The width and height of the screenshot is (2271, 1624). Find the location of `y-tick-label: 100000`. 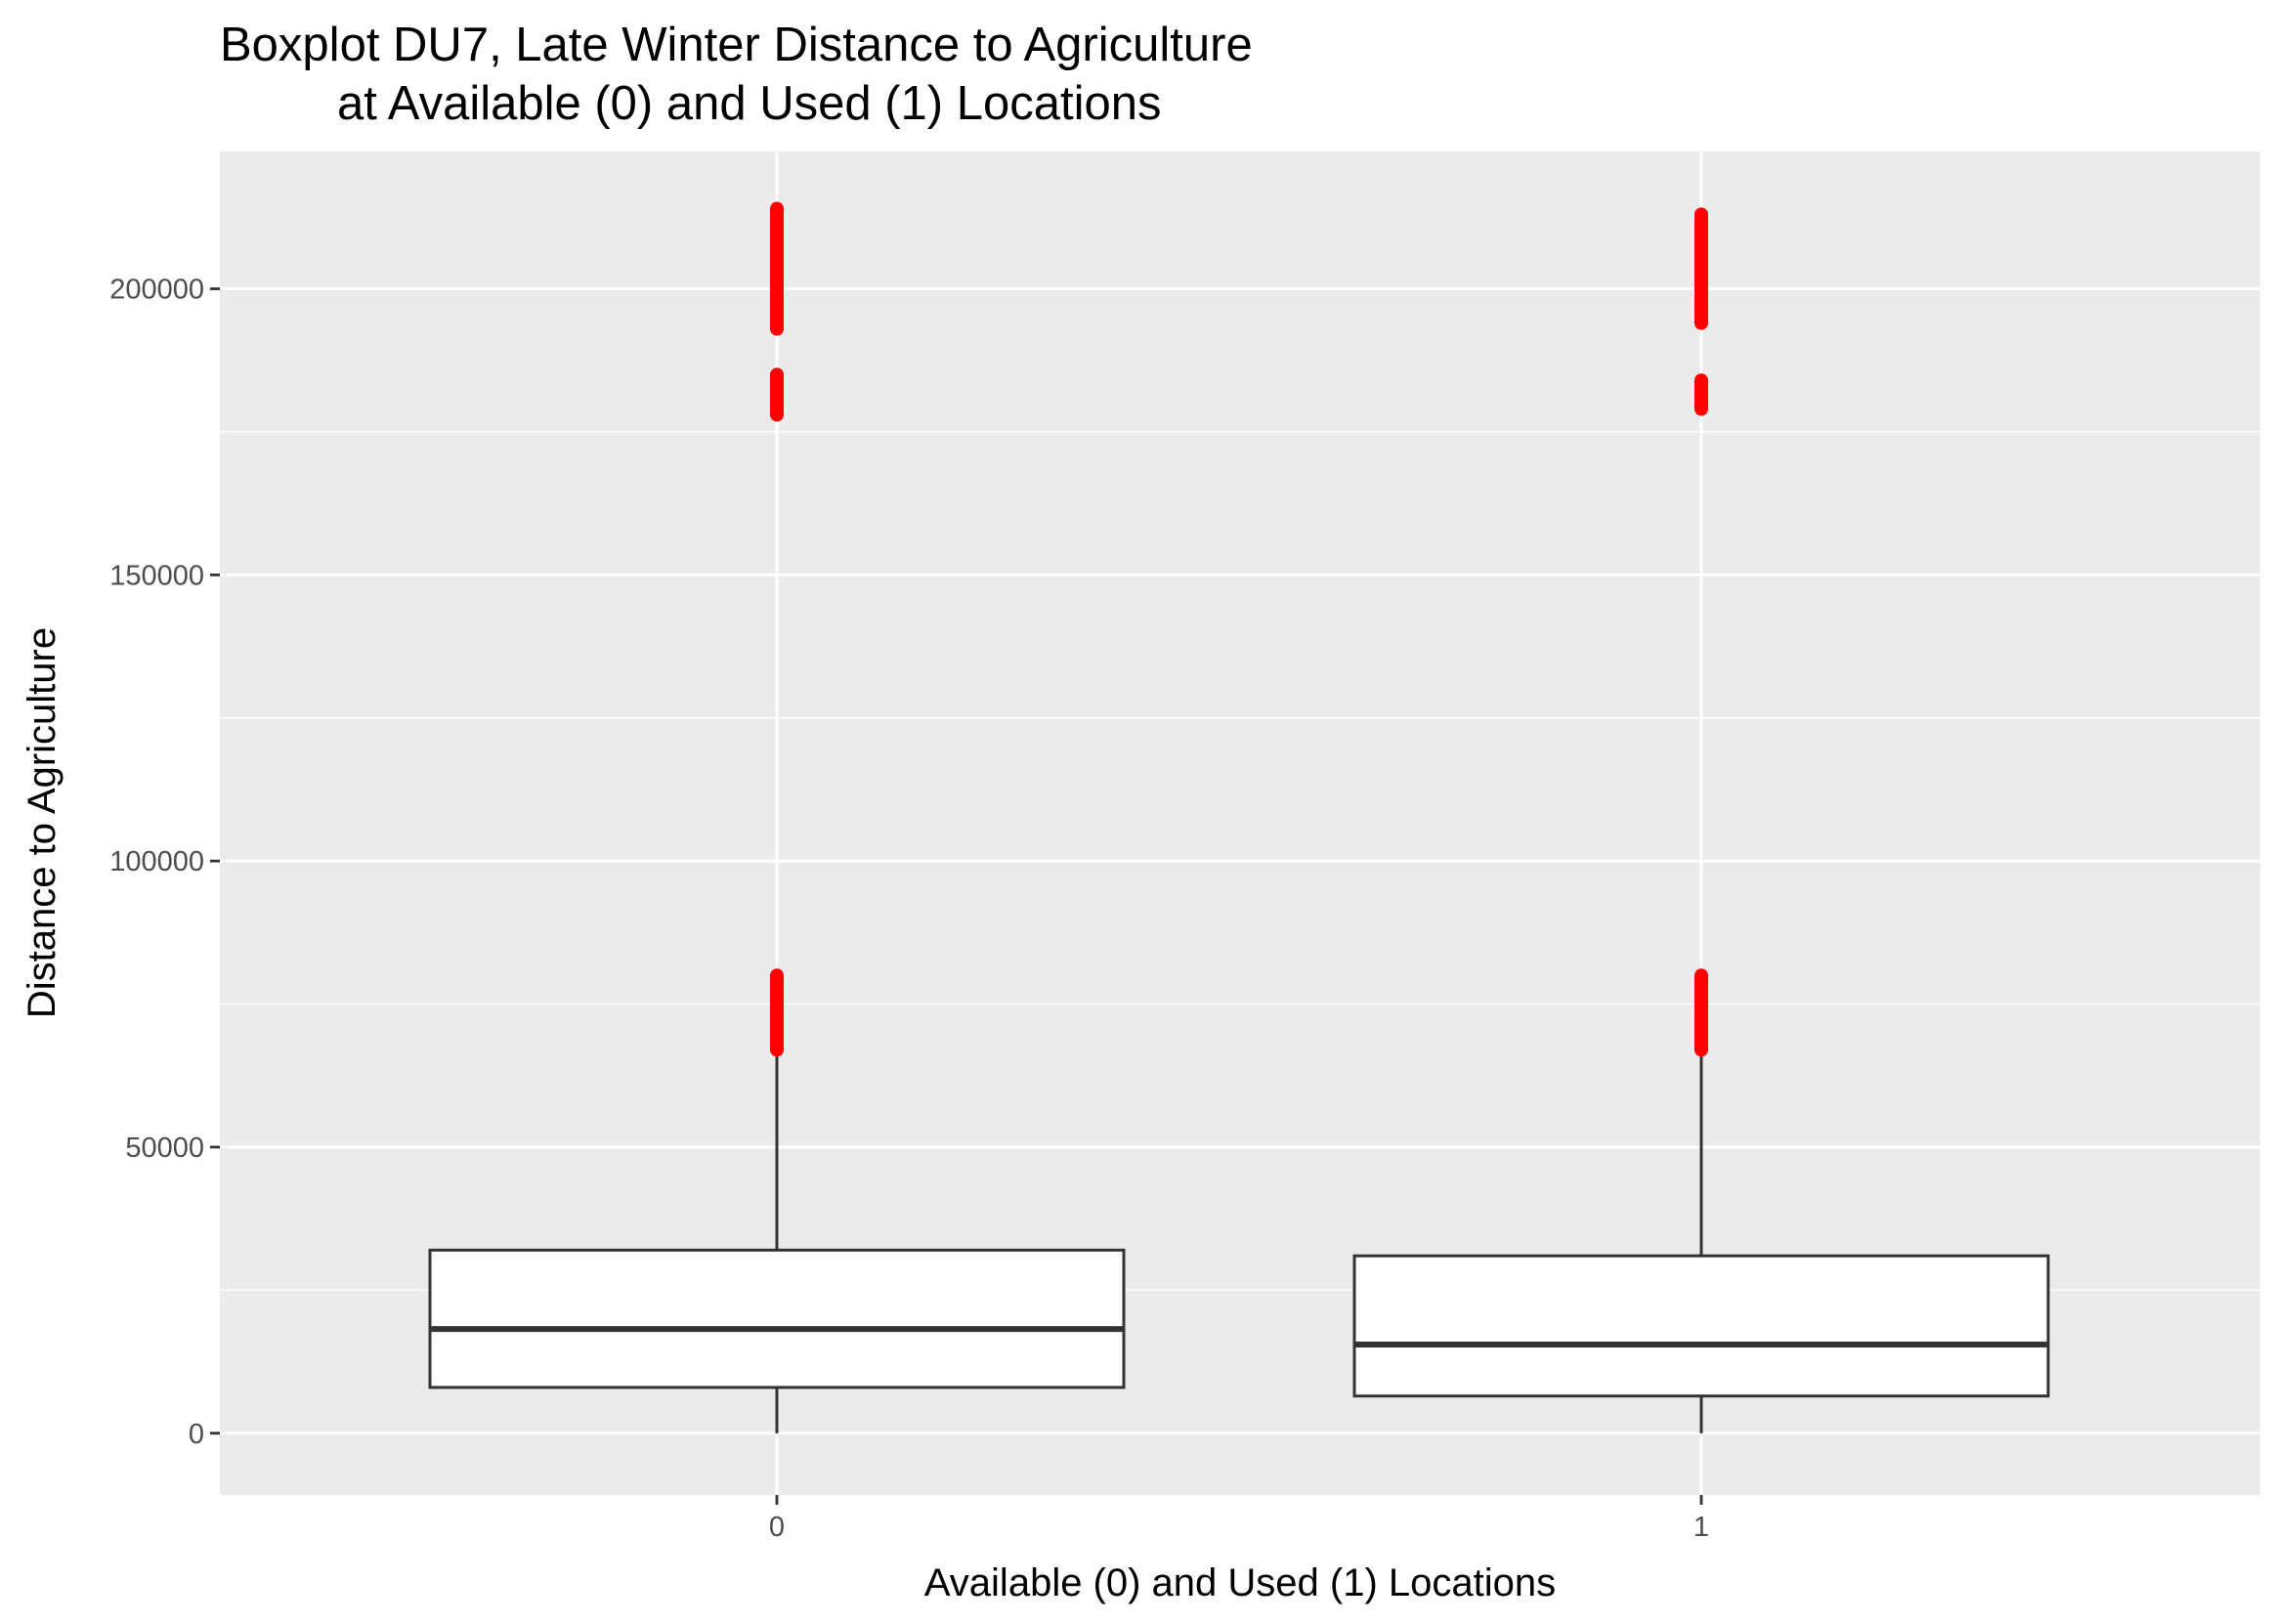

y-tick-label: 100000 is located at coordinates (156, 862).